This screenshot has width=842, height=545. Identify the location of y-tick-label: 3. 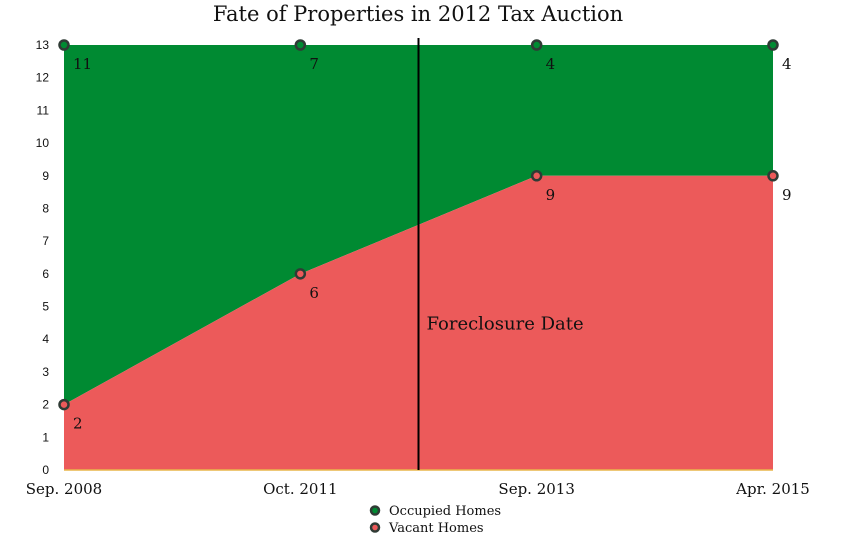
(45, 372).